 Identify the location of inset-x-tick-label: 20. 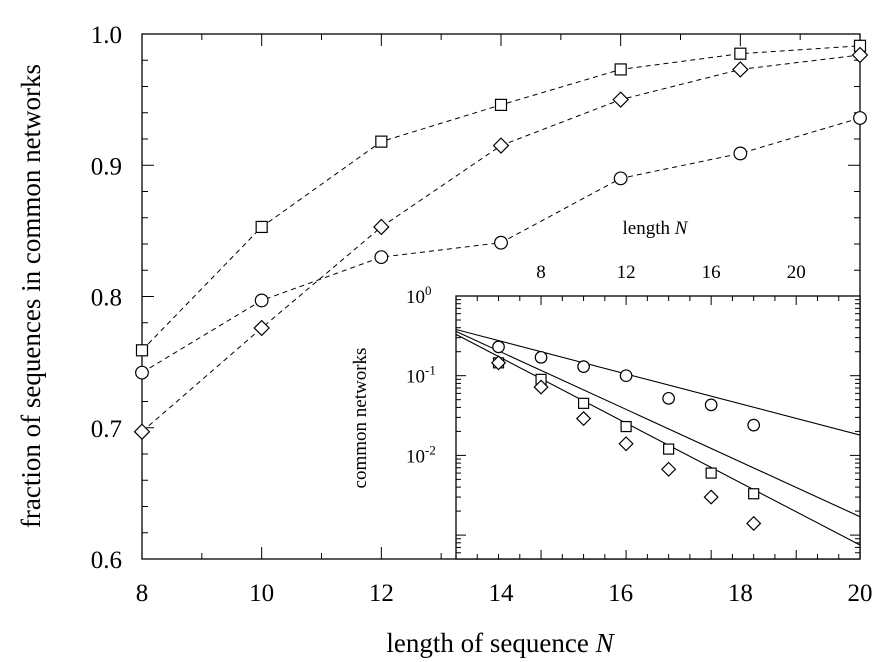
(796, 272).